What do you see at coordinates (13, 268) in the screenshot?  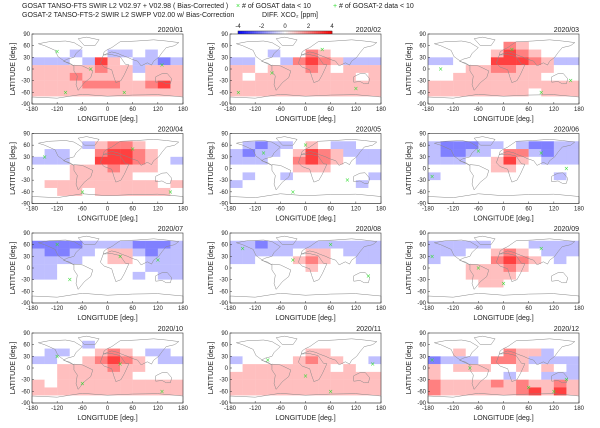 I see `y-axis-label: LATITUDE [deg.]` at bounding box center [13, 268].